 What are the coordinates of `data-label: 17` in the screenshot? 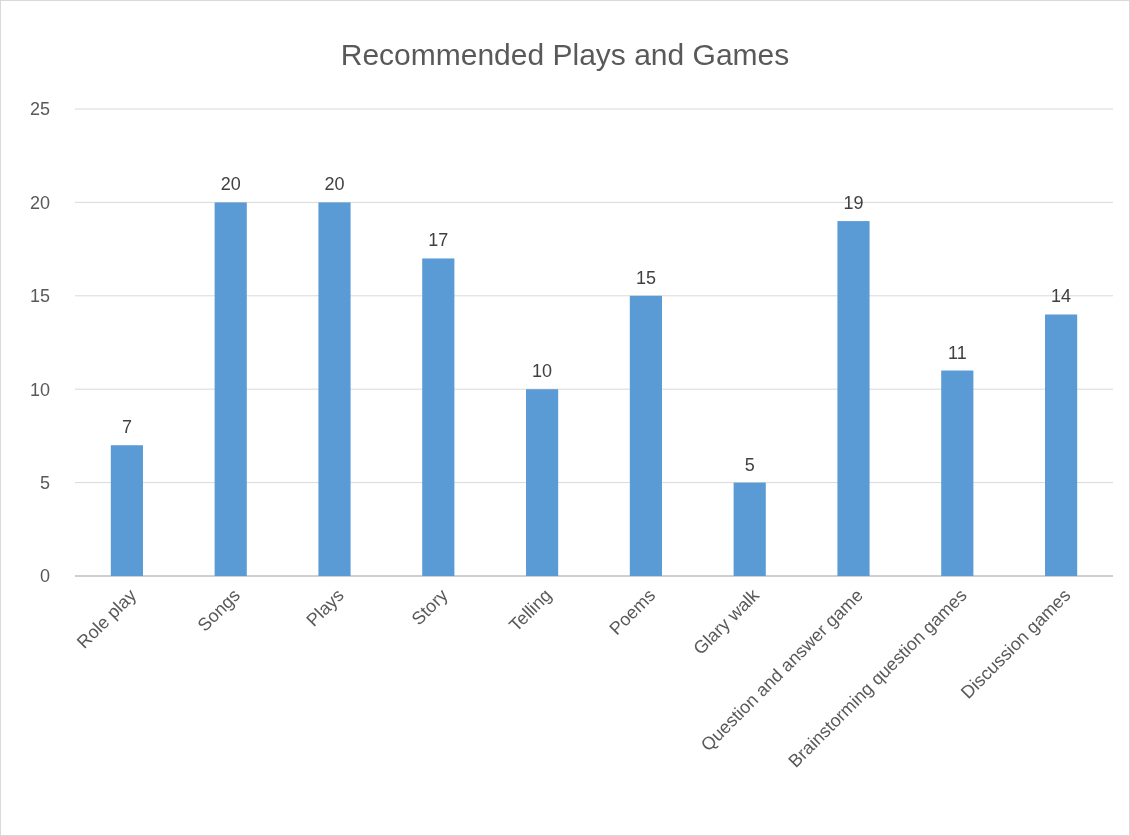 It's located at (438, 240).